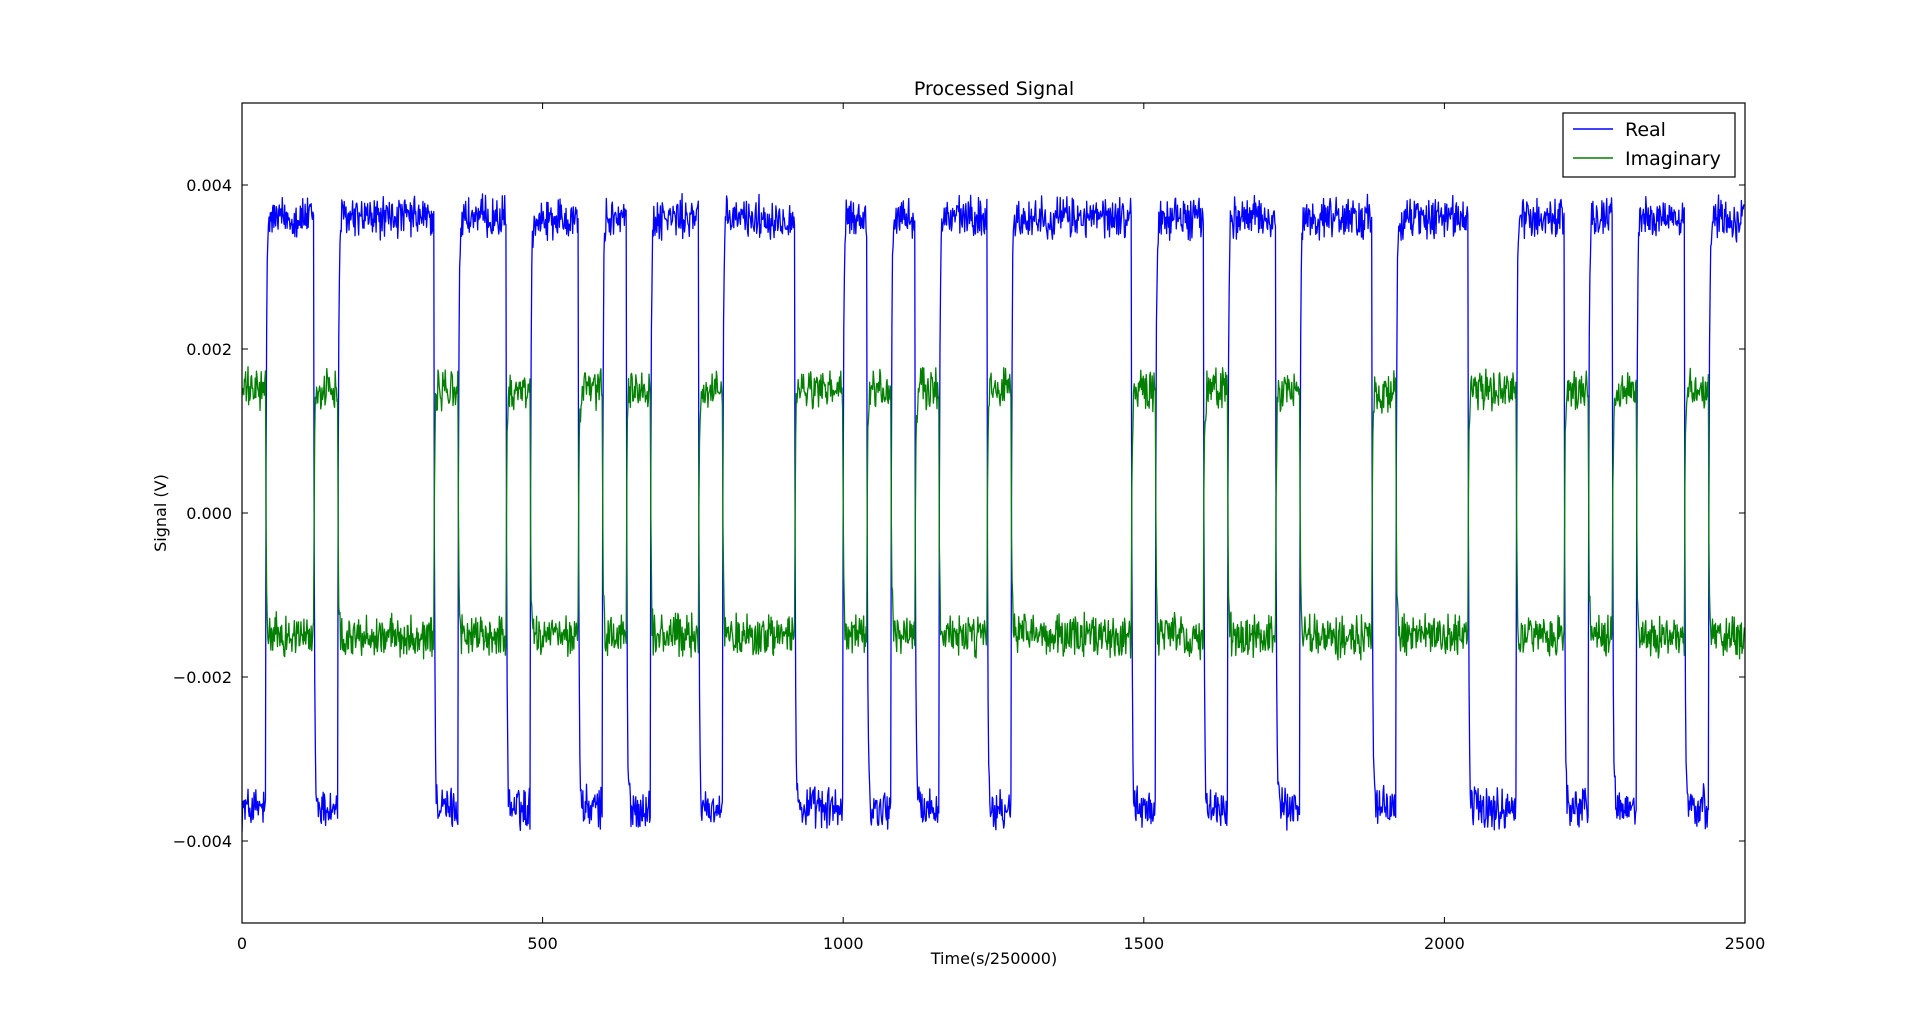 Image resolution: width=1918 pixels, height=1017 pixels. I want to click on x-tick-label: 1000, so click(843, 943).